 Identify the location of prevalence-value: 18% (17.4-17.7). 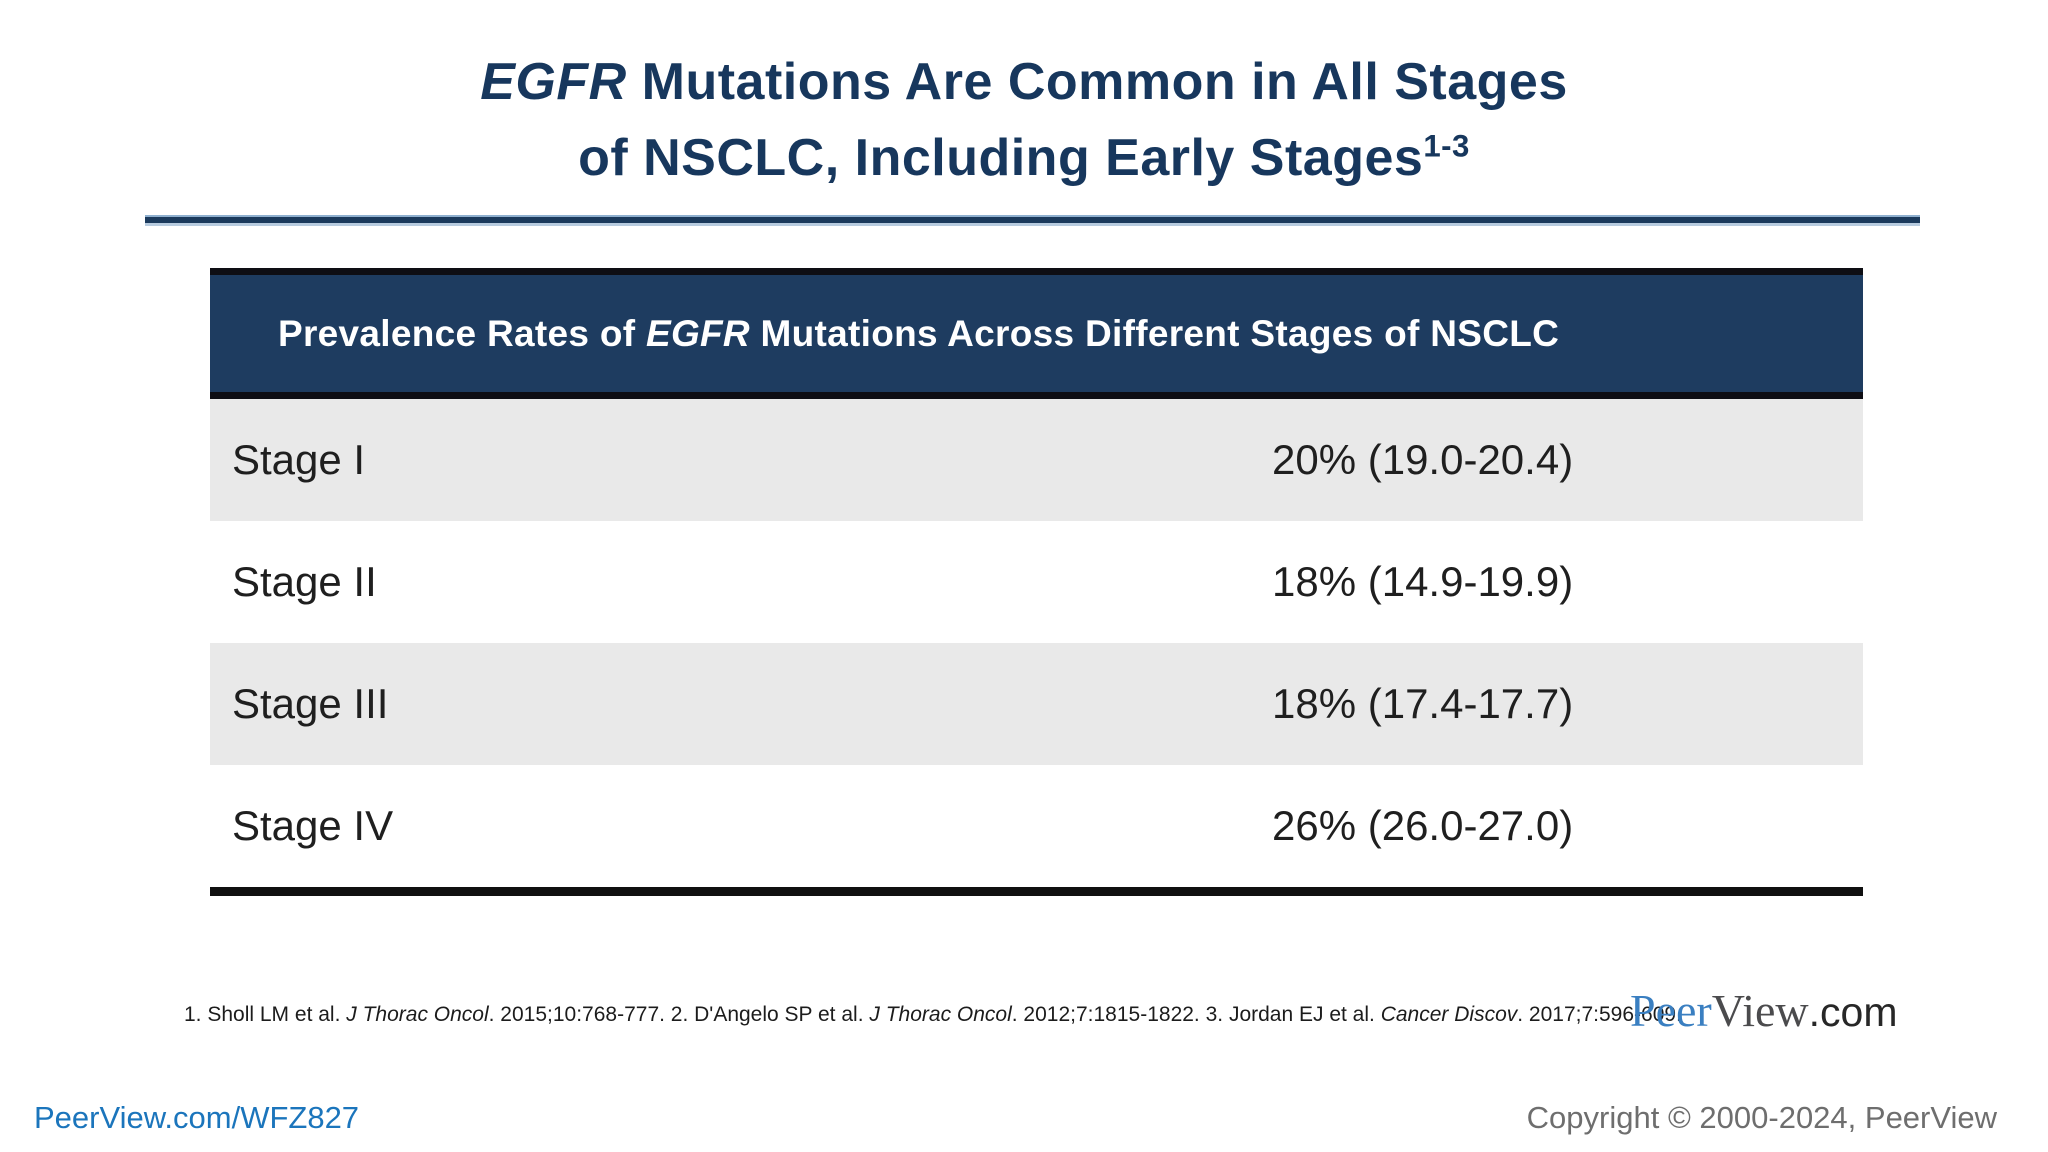
(1423, 703).